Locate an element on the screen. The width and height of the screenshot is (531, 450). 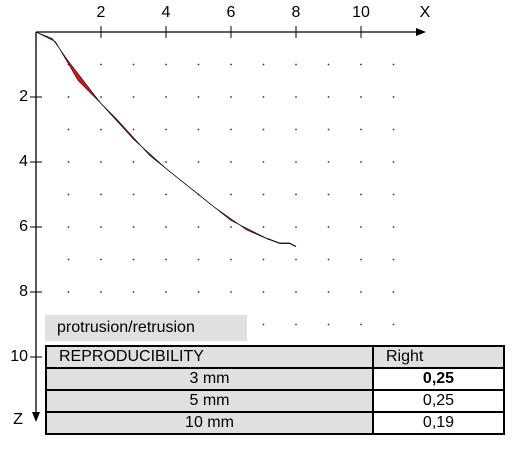
x-tick-label: 10 is located at coordinates (361, 12).